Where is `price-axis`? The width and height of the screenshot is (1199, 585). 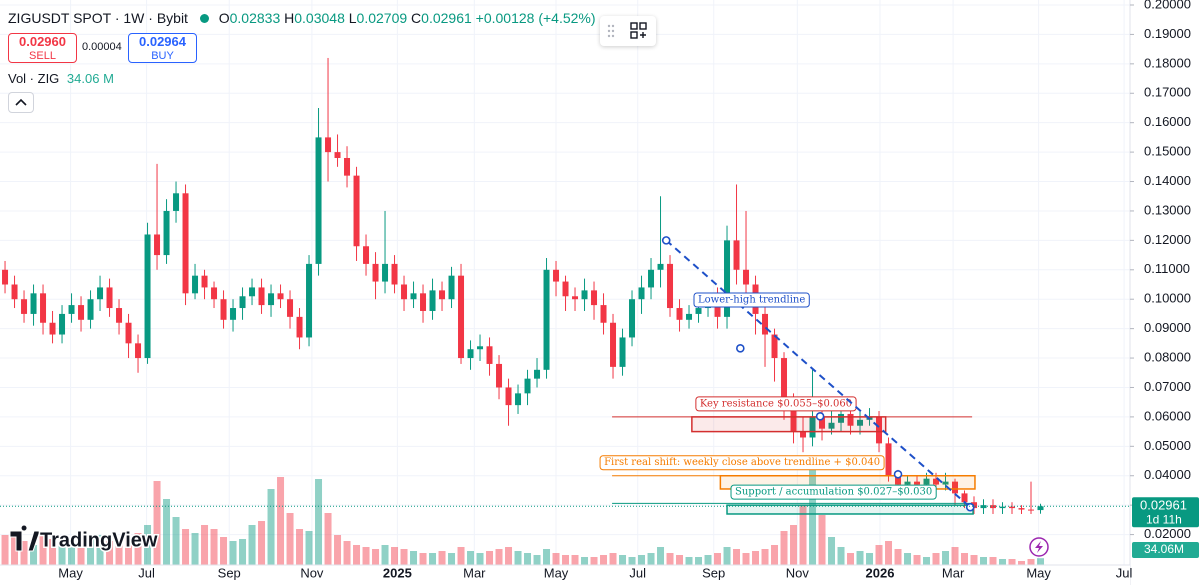
price-axis is located at coordinates (1164, 292).